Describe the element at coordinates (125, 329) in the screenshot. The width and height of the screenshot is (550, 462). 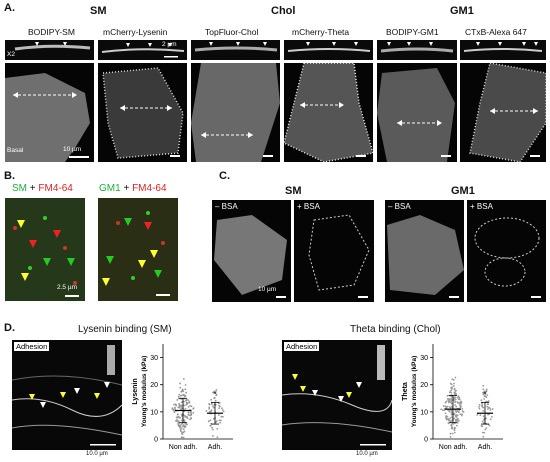
I see `panel-d-title-left: Lysenin binding (SM)` at that location.